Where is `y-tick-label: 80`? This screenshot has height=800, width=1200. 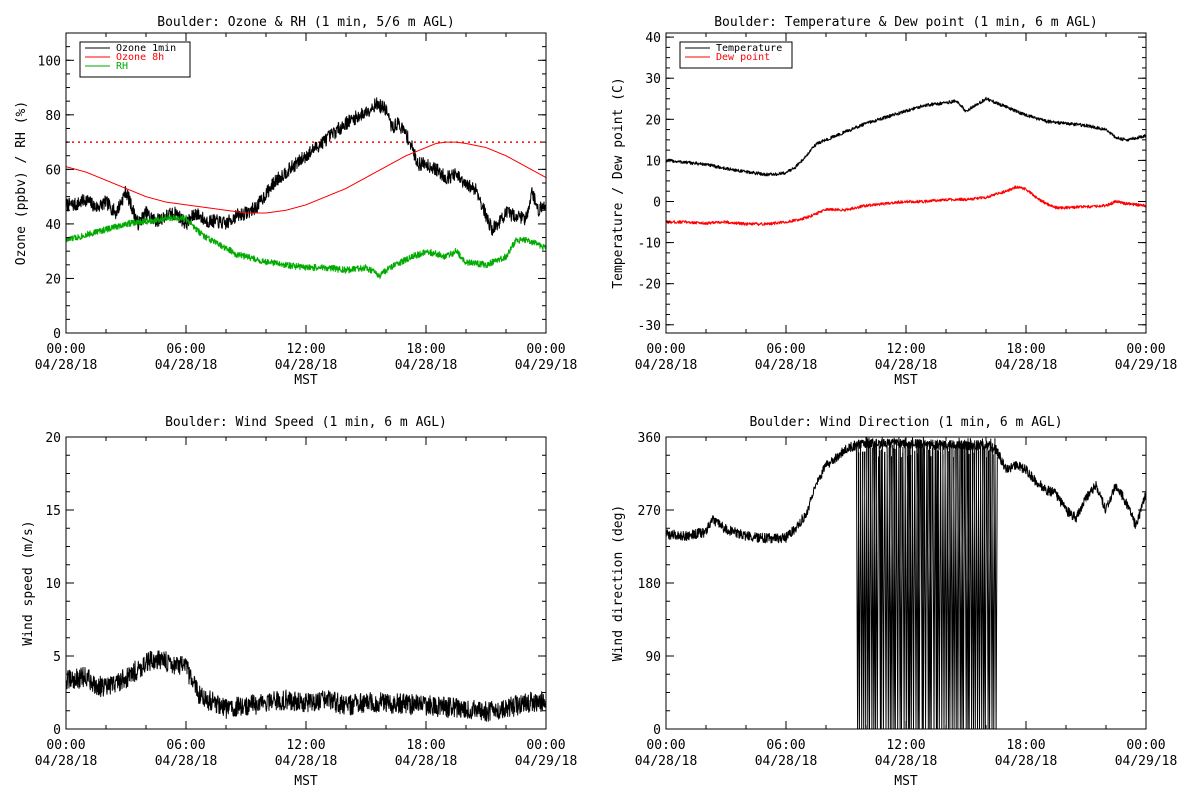 y-tick-label: 80 is located at coordinates (53, 116).